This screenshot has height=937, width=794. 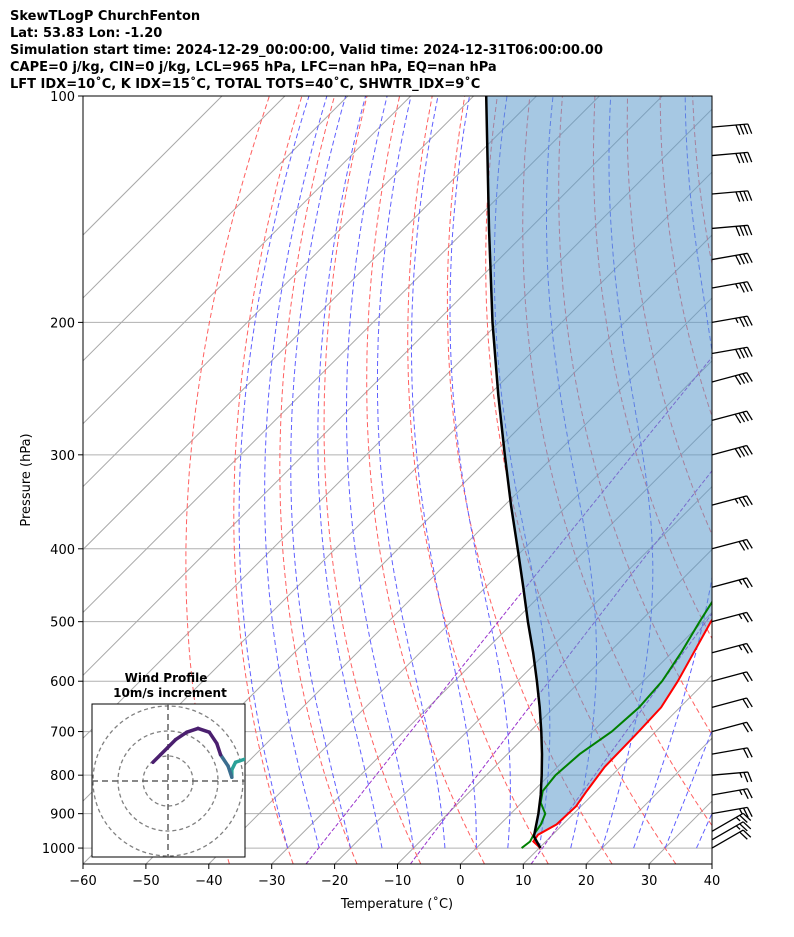 I want to click on x-tick-label: −40, so click(x=208, y=881).